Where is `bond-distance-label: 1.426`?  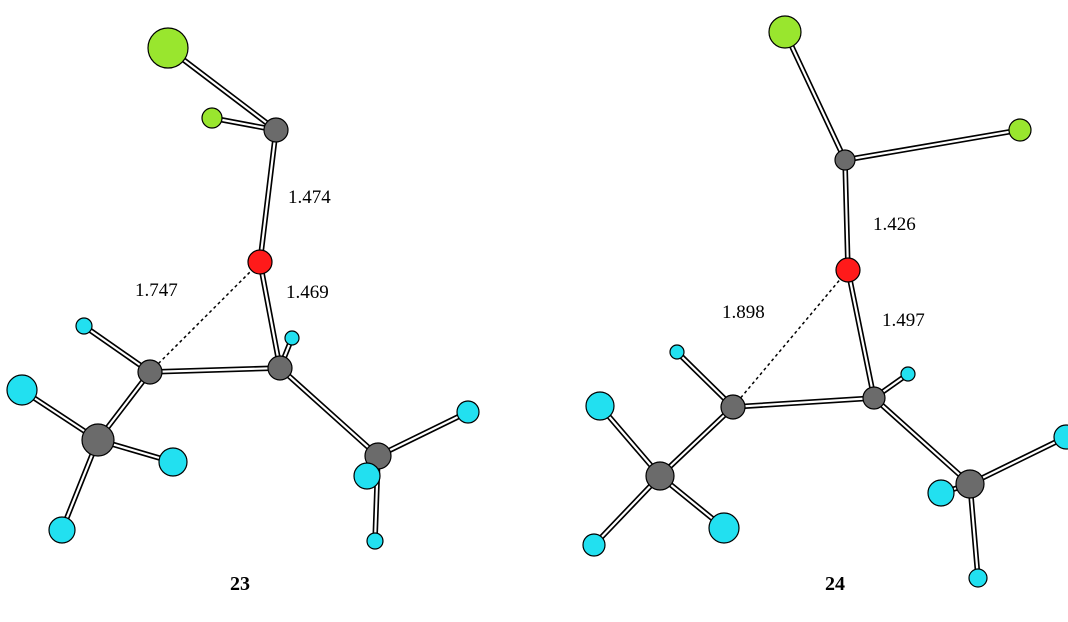
bond-distance-label: 1.426 is located at coordinates (894, 224).